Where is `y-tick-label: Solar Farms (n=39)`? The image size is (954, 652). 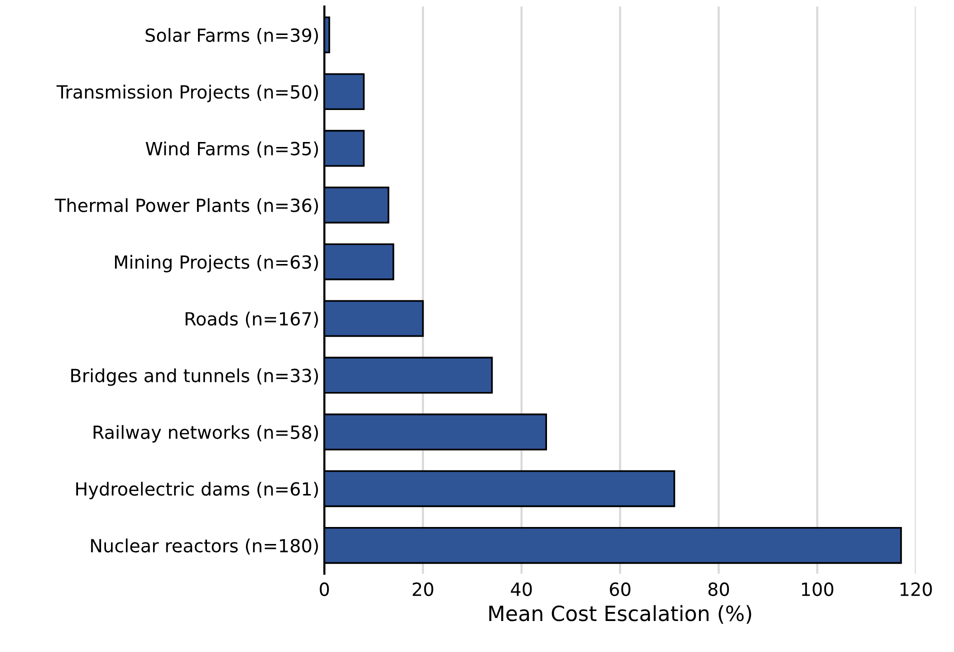 y-tick-label: Solar Farms (n=39) is located at coordinates (232, 36).